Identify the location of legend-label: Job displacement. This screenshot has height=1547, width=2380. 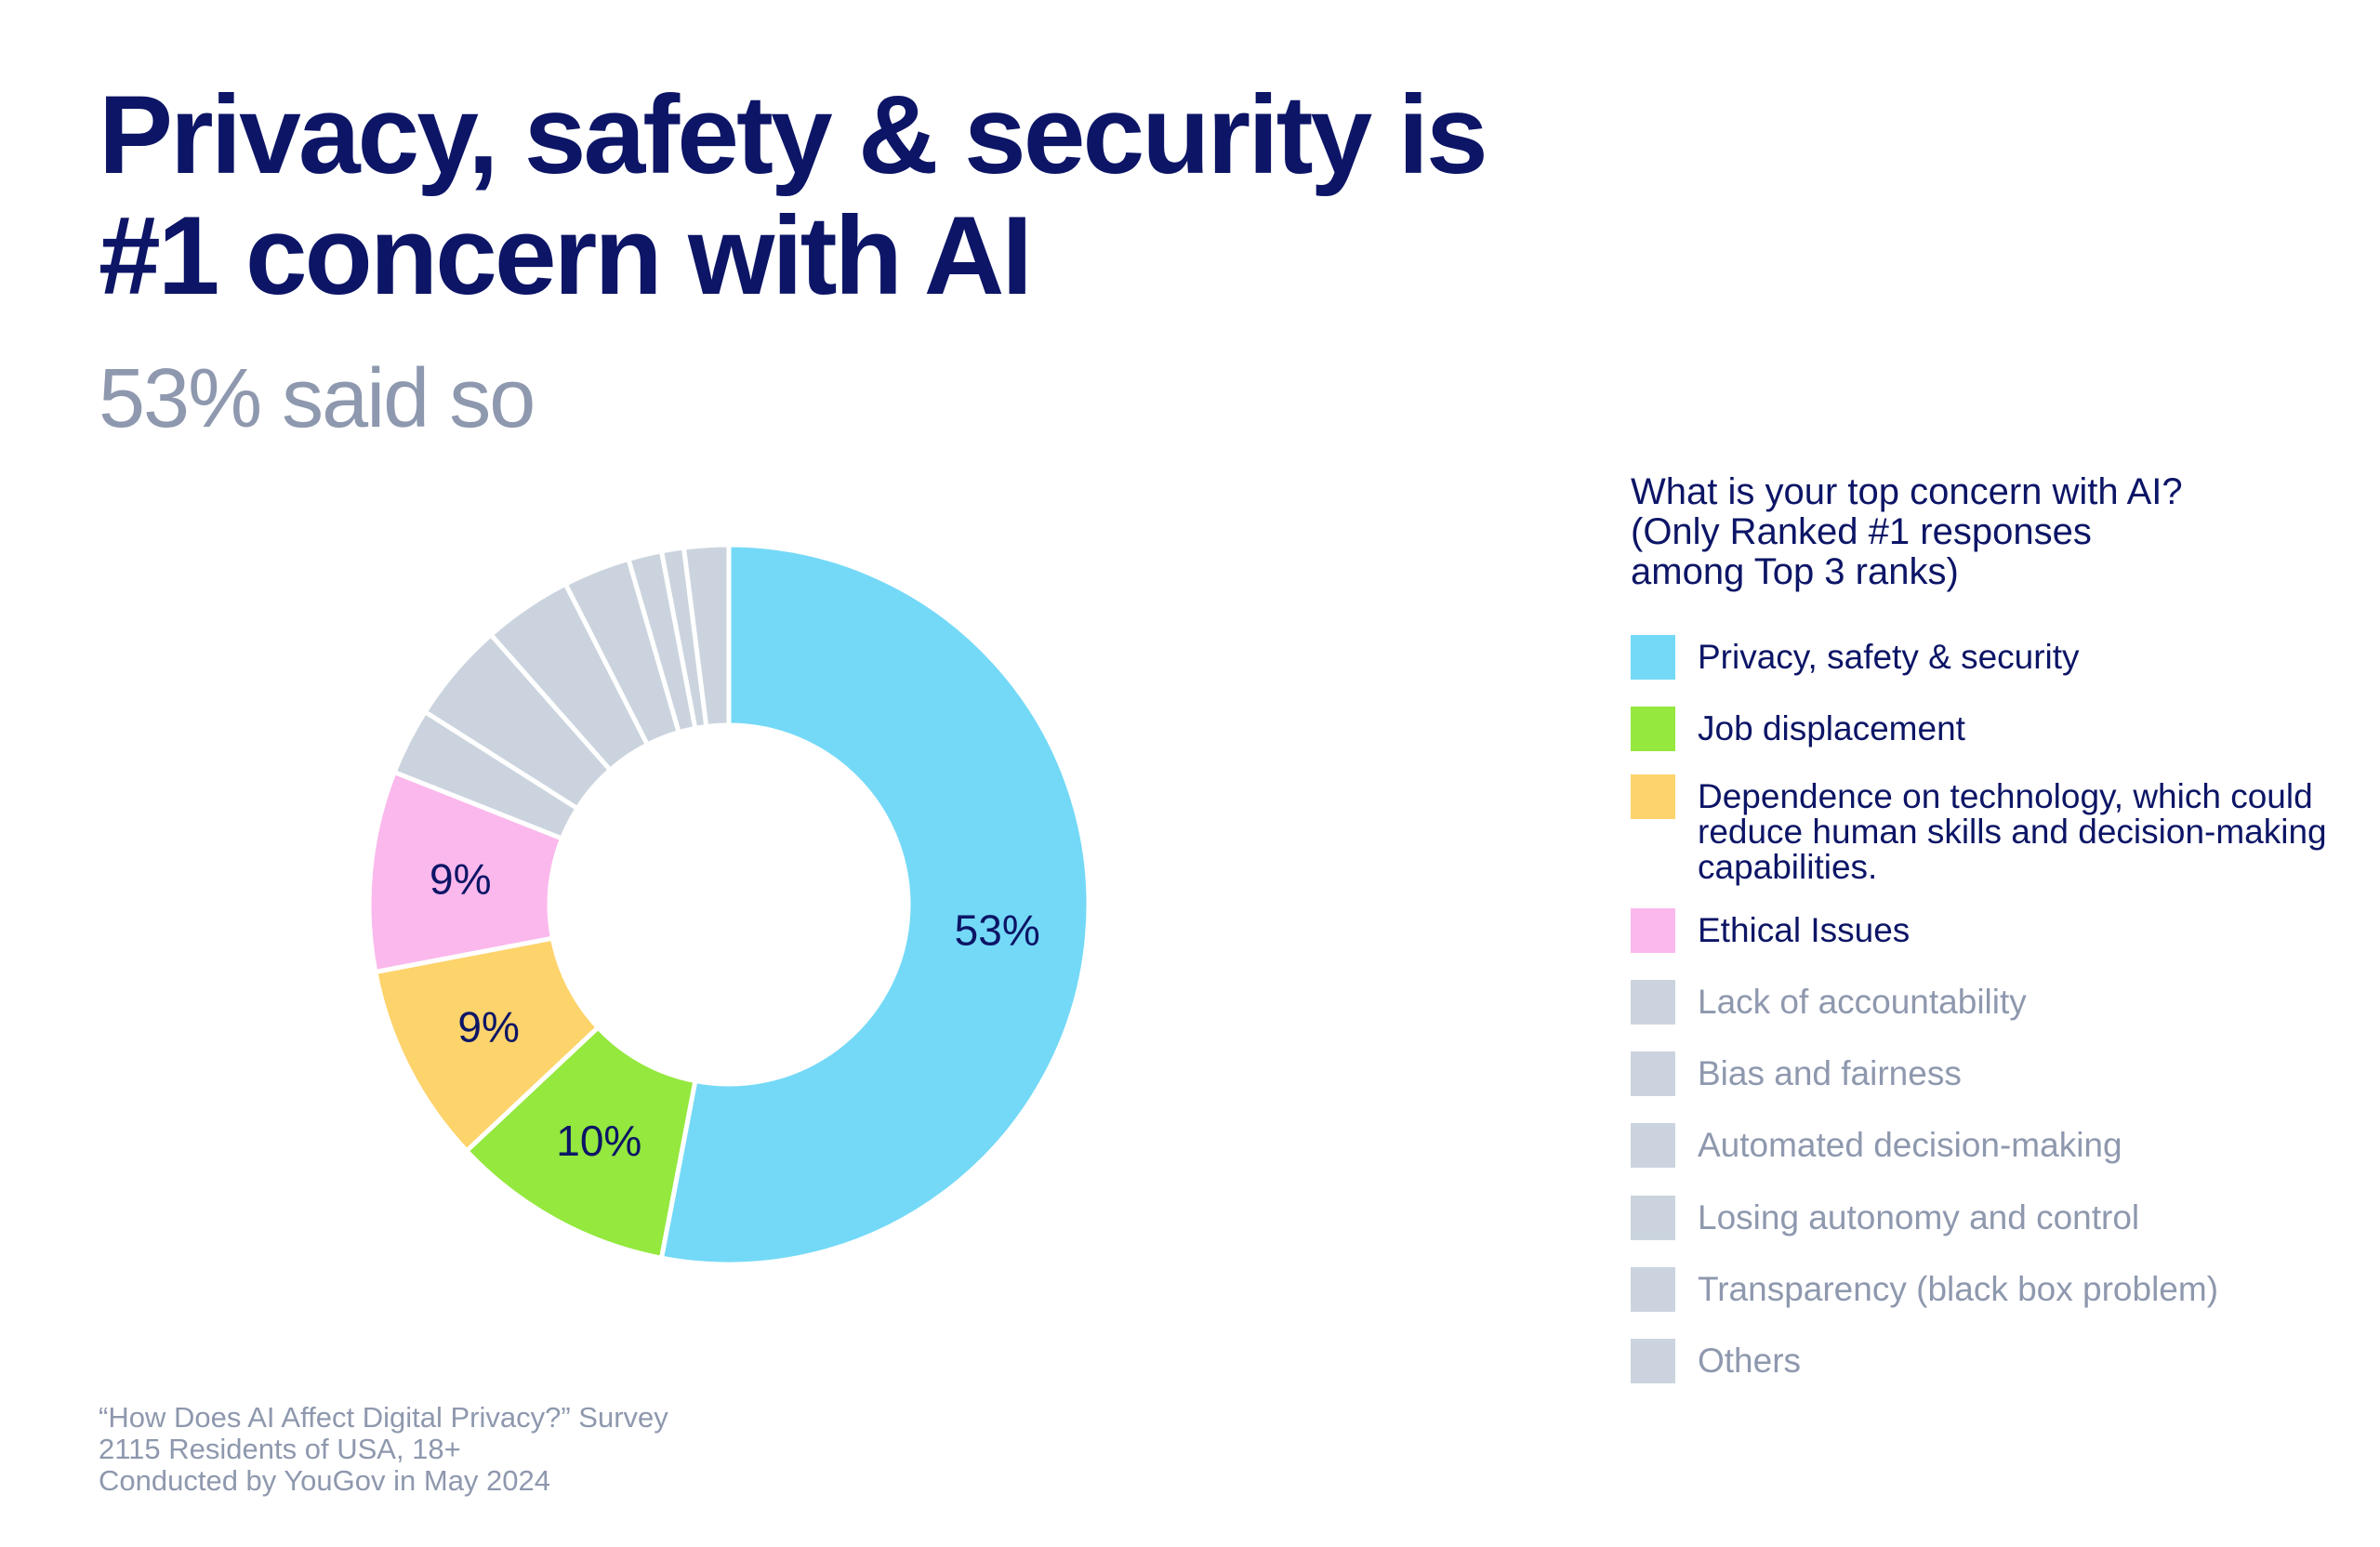
(1831, 728).